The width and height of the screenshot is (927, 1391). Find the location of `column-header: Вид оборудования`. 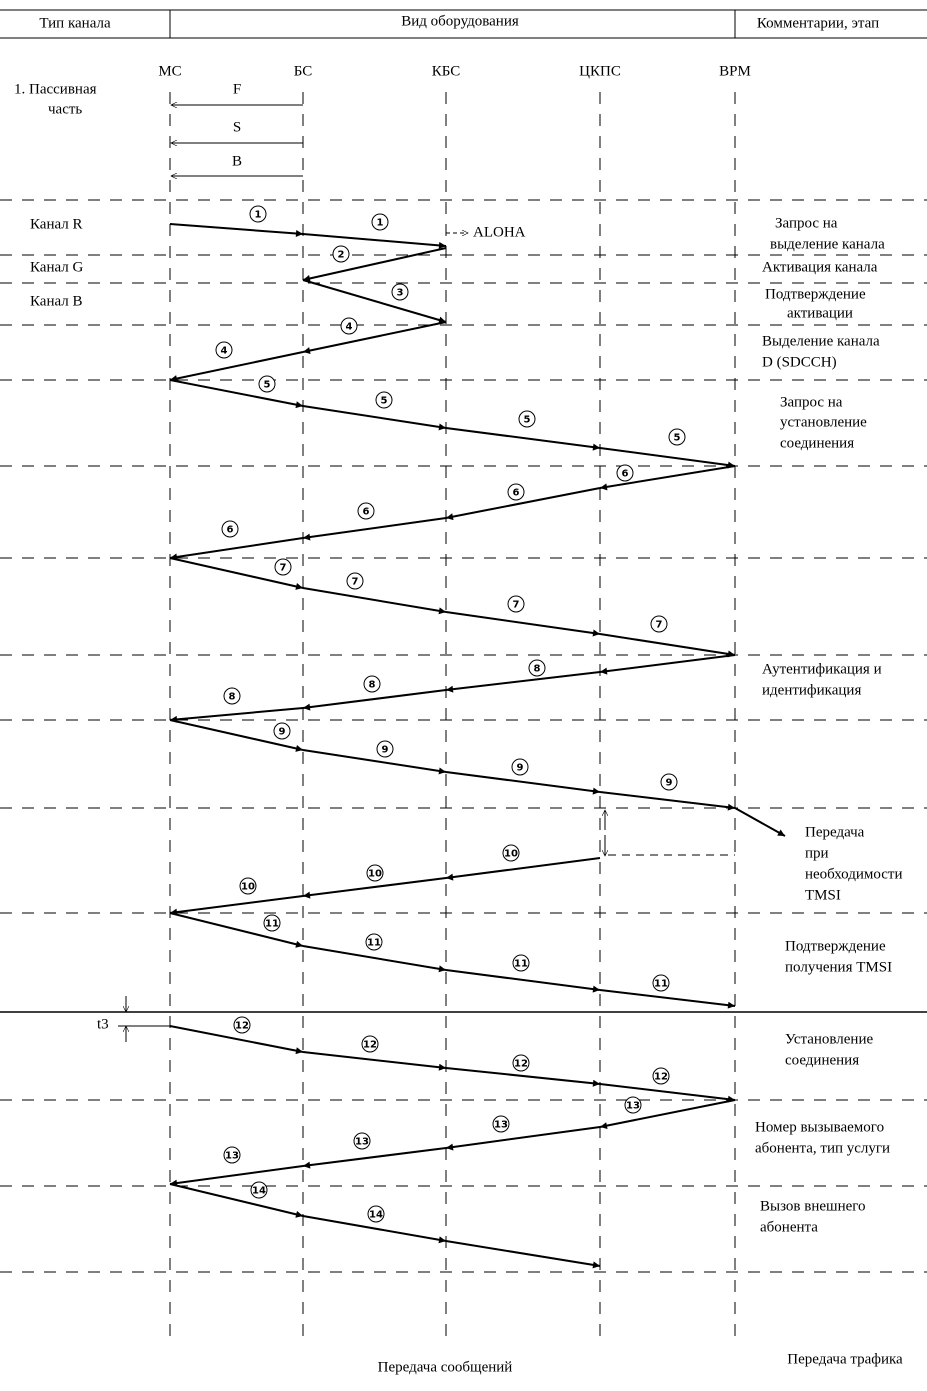

column-header: Вид оборудования is located at coordinates (460, 21).